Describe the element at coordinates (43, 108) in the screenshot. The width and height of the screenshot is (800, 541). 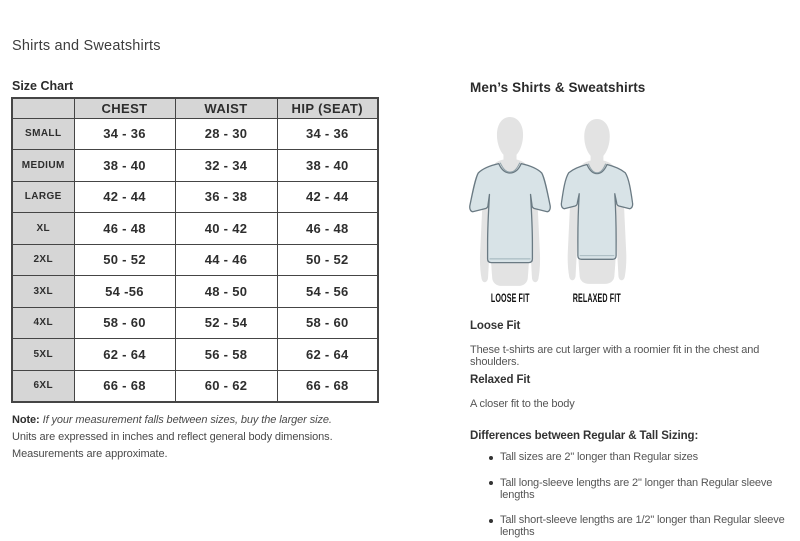
I see `header-cell-blank` at that location.